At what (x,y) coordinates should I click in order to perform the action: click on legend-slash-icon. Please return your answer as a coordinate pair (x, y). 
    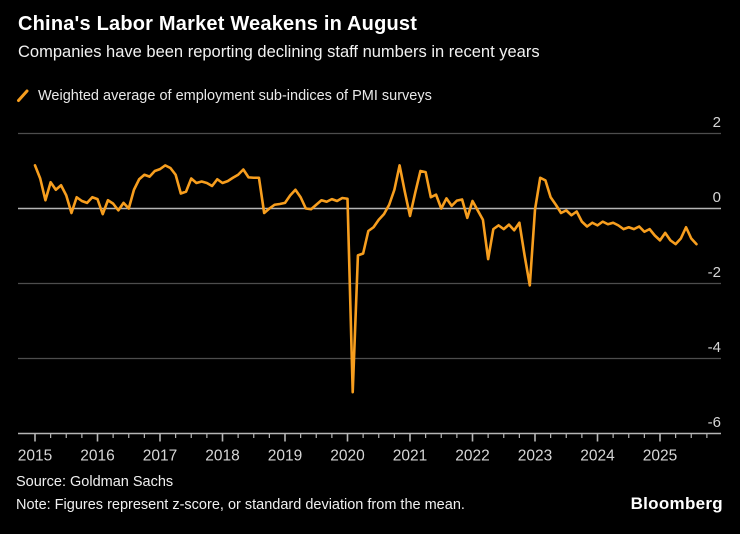
    Looking at the image, I should click on (23, 95).